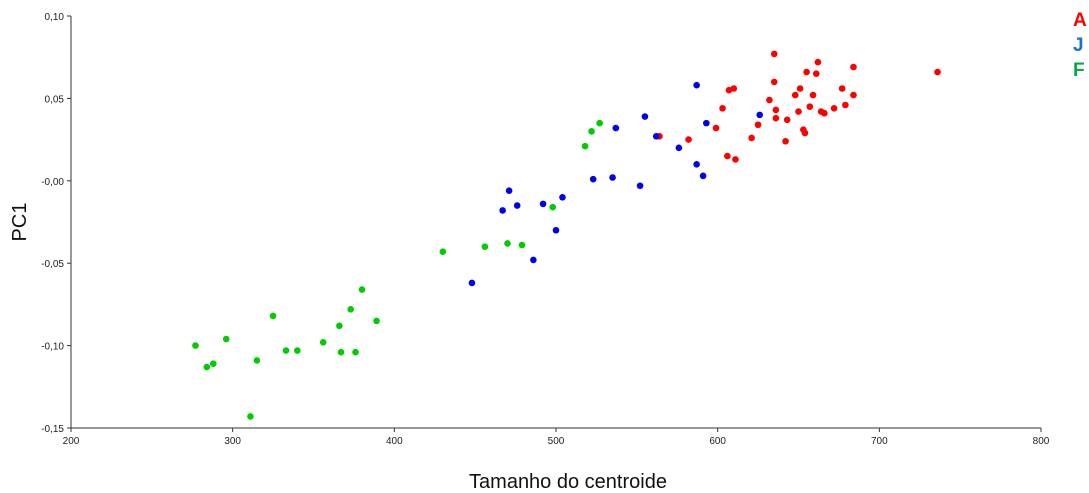 The width and height of the screenshot is (1089, 493). Describe the element at coordinates (1079, 70) in the screenshot. I see `legend-item-f: F` at that location.